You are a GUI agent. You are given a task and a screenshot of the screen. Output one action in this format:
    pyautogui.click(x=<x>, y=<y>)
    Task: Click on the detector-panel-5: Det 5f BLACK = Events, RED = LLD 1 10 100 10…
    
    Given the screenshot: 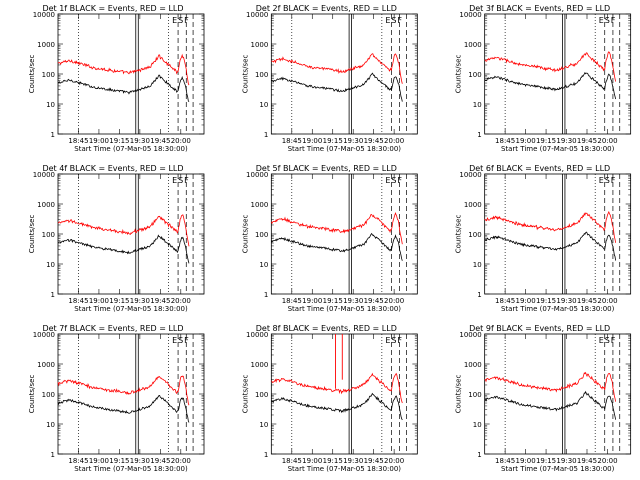 What is the action you would take?
    pyautogui.click(x=329, y=238)
    